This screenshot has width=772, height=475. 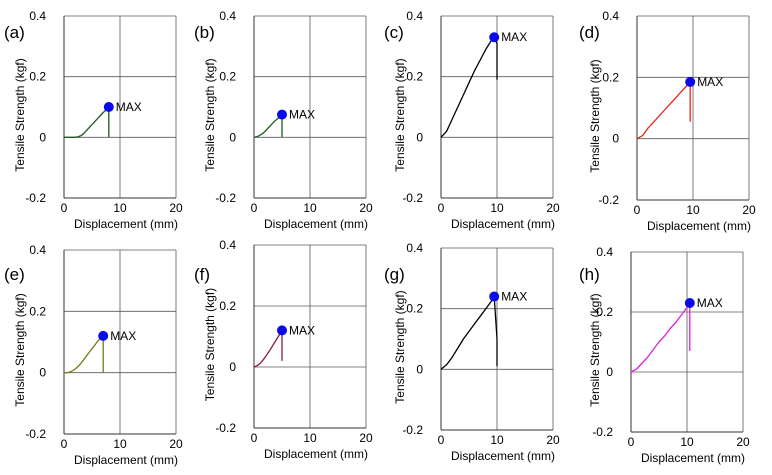 I want to click on panel-label: (d), so click(x=589, y=32).